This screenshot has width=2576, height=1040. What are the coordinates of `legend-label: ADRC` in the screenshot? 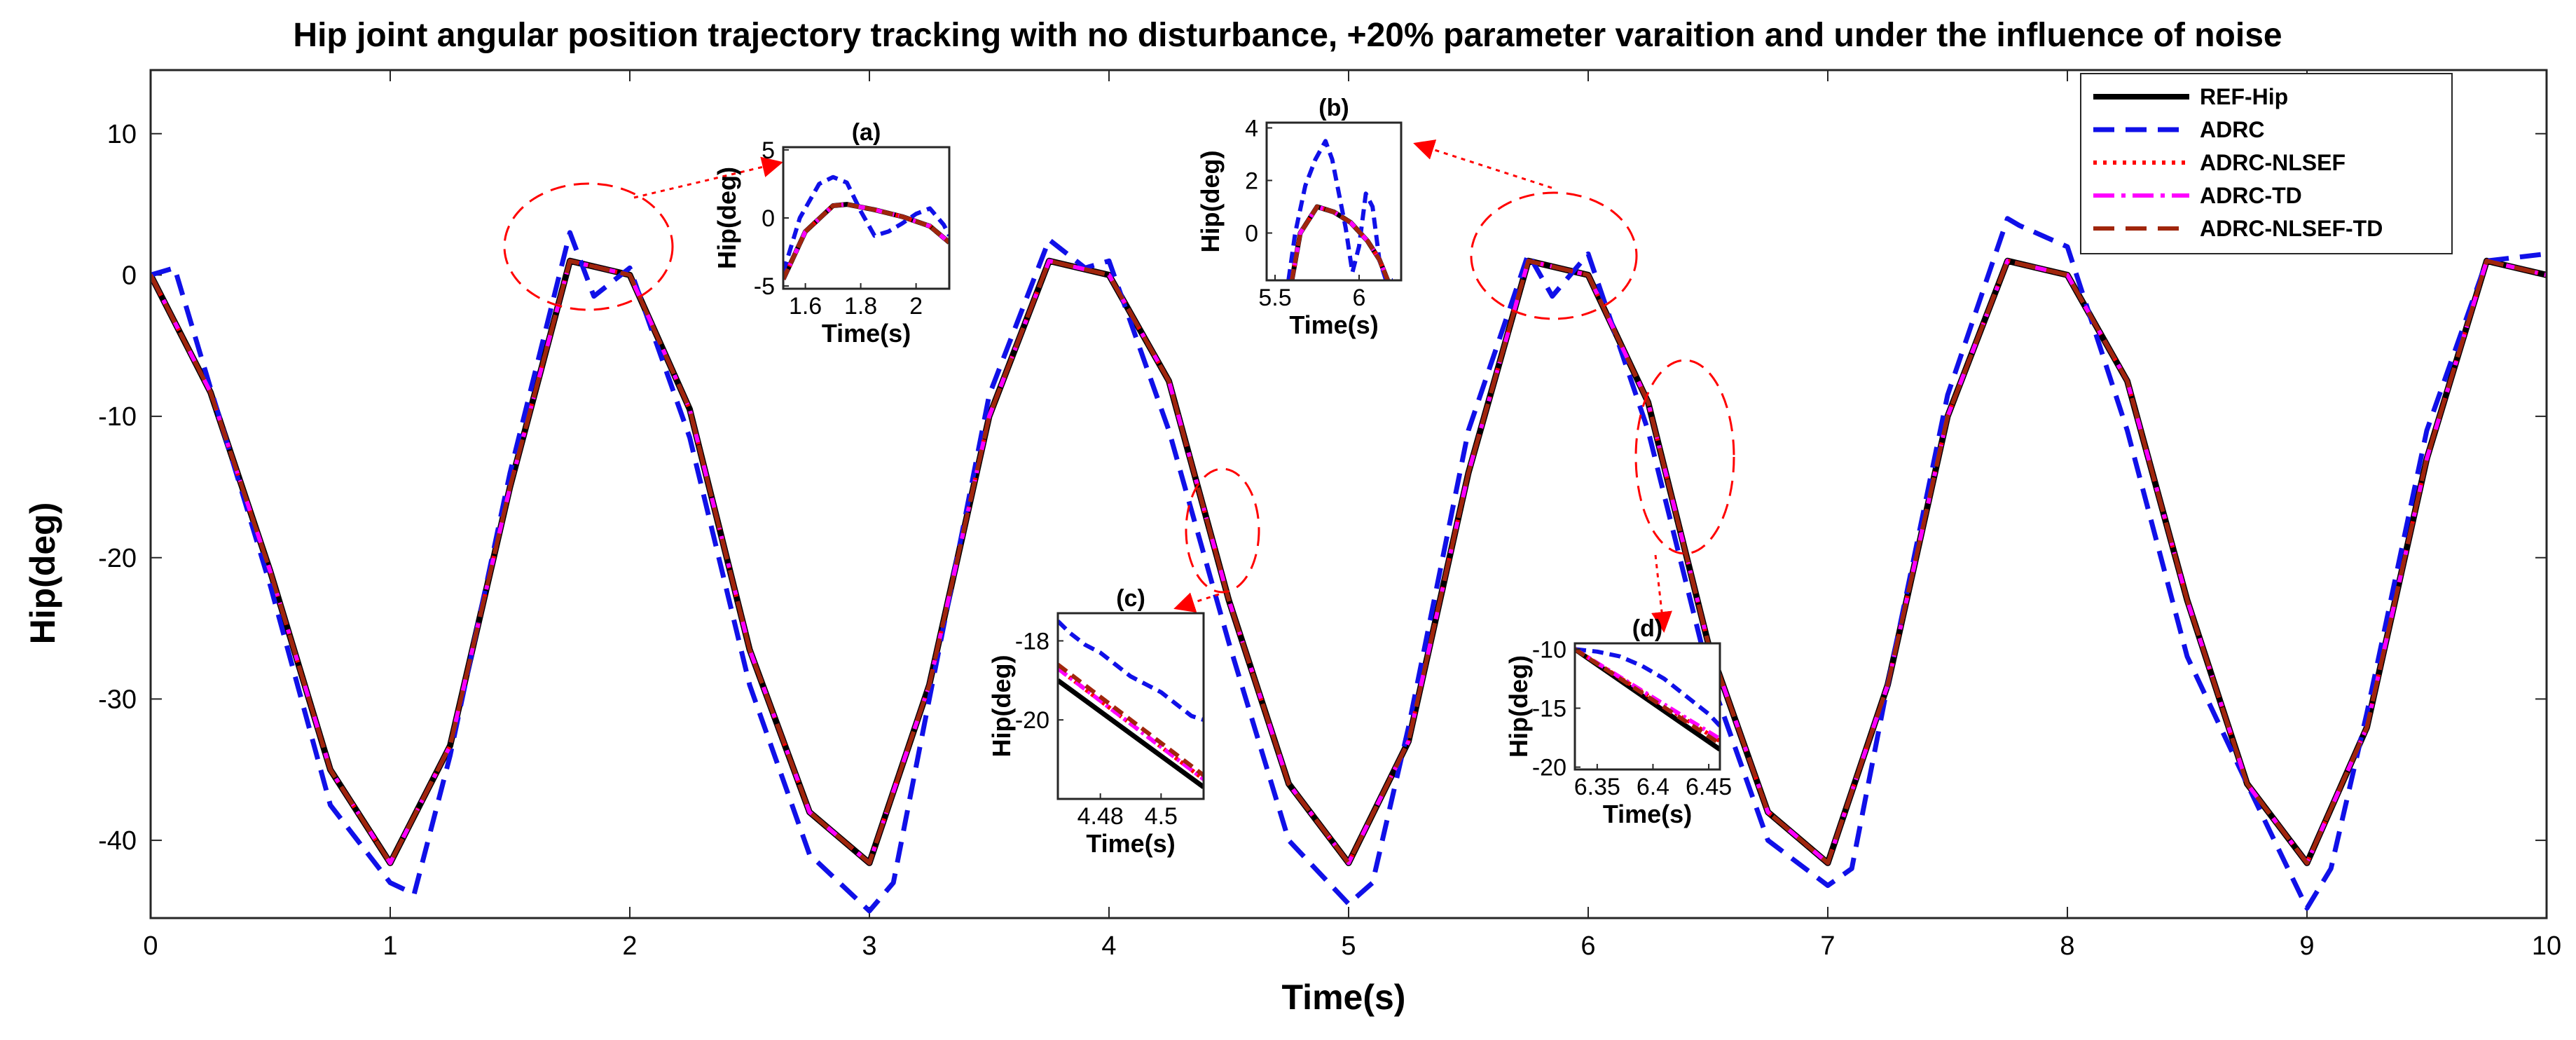 It's located at (2232, 129).